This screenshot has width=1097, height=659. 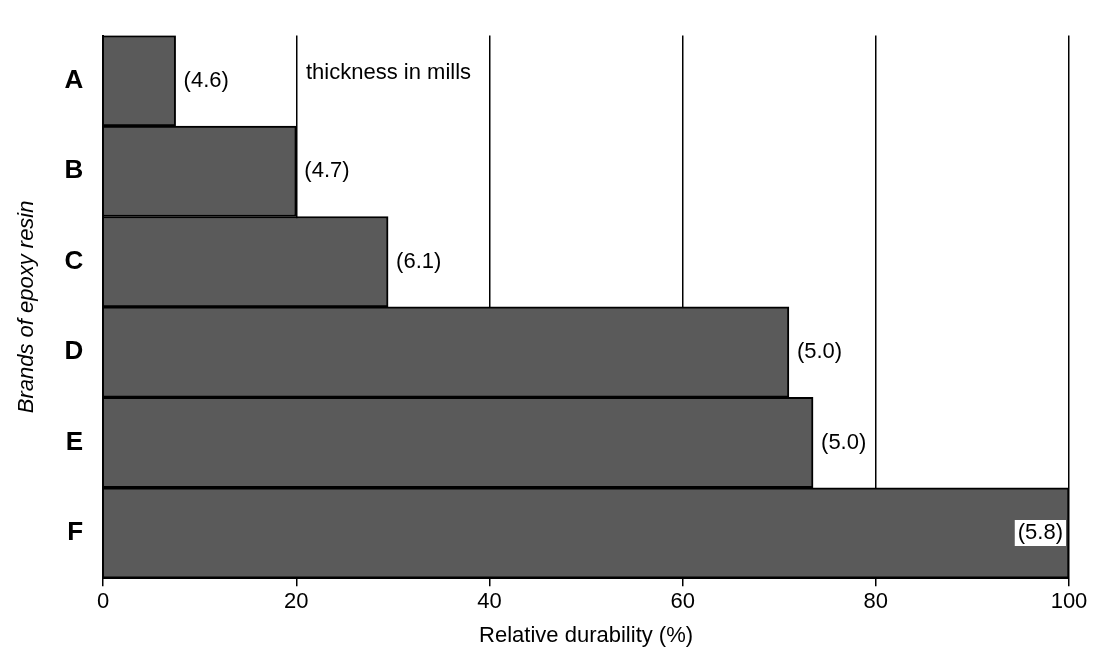 I want to click on annotation: (4.6), so click(x=206, y=79).